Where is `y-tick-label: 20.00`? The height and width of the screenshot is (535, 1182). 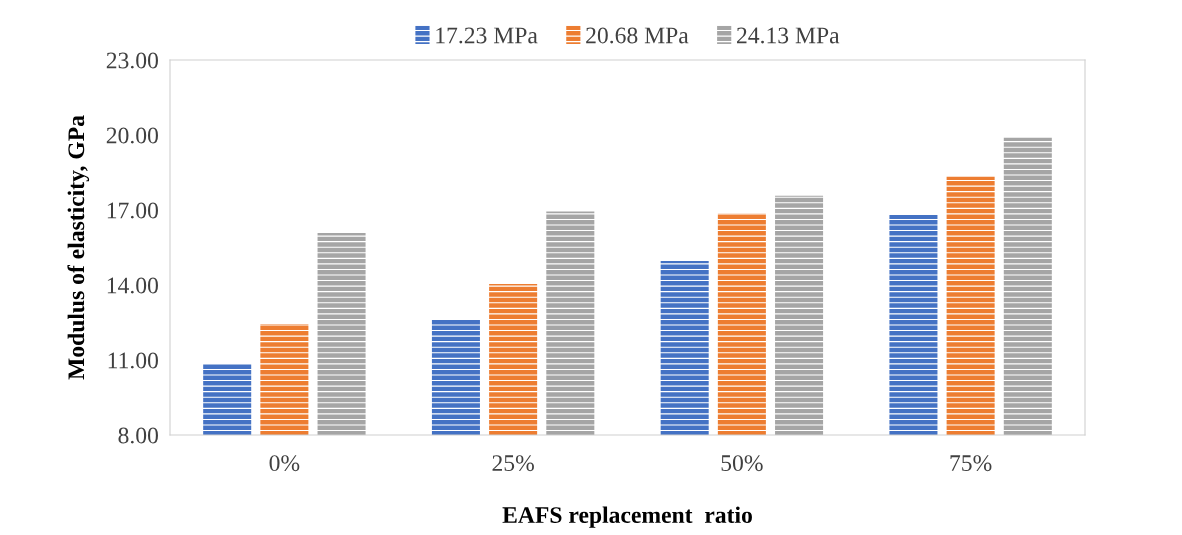 y-tick-label: 20.00 is located at coordinates (132, 135).